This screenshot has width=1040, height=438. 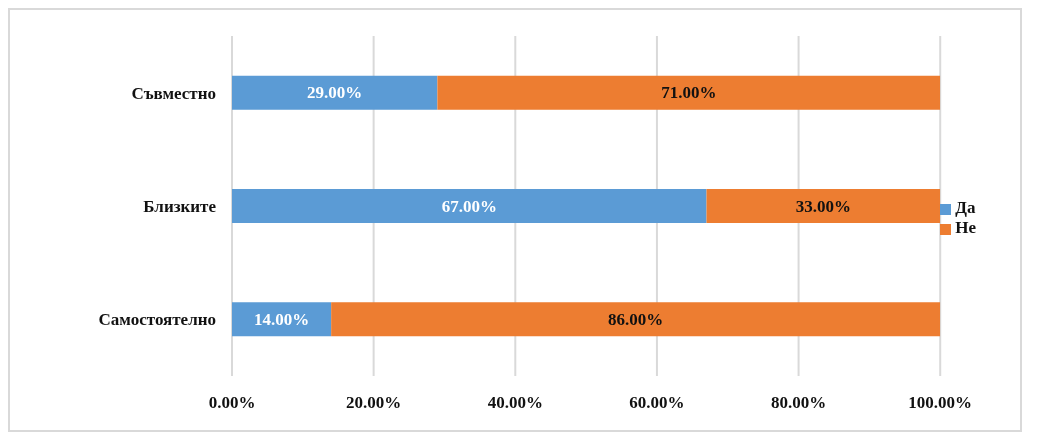 What do you see at coordinates (657, 403) in the screenshot?
I see `x-tick-label: 60.00%` at bounding box center [657, 403].